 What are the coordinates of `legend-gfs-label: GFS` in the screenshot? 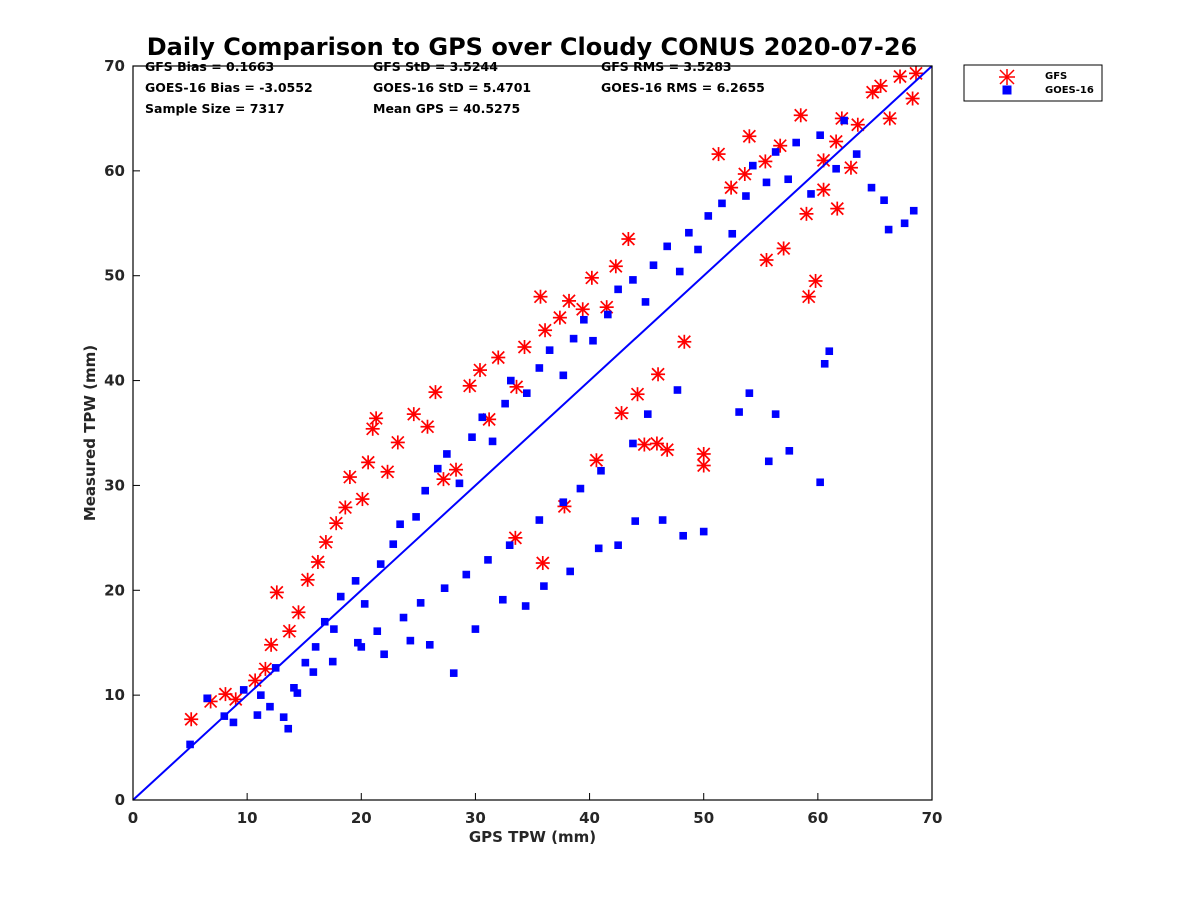 It's located at (1056, 76).